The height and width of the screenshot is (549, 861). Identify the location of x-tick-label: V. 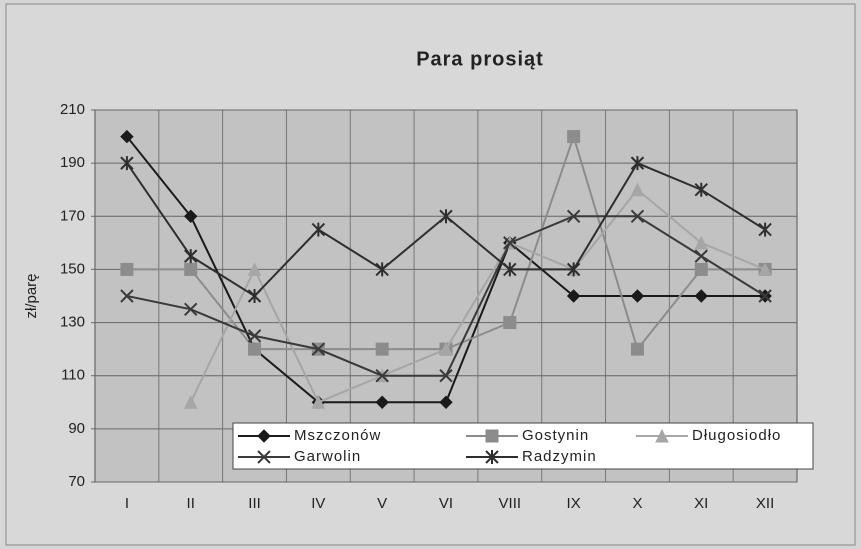
(382, 503).